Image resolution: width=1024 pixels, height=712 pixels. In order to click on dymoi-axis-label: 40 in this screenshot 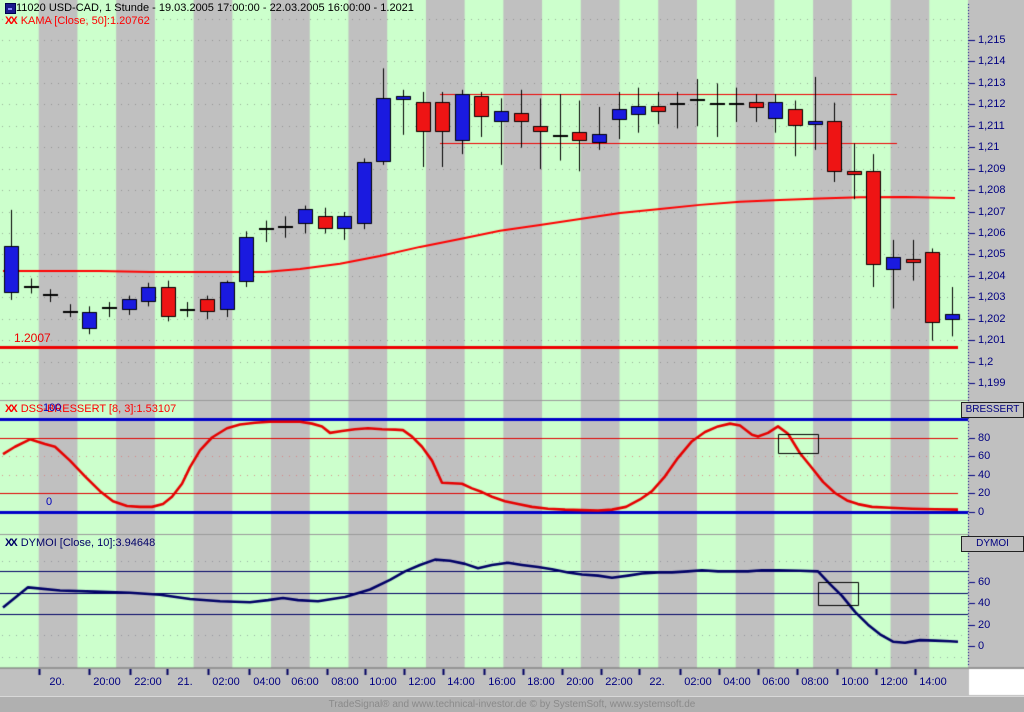, I will do `click(984, 603)`.